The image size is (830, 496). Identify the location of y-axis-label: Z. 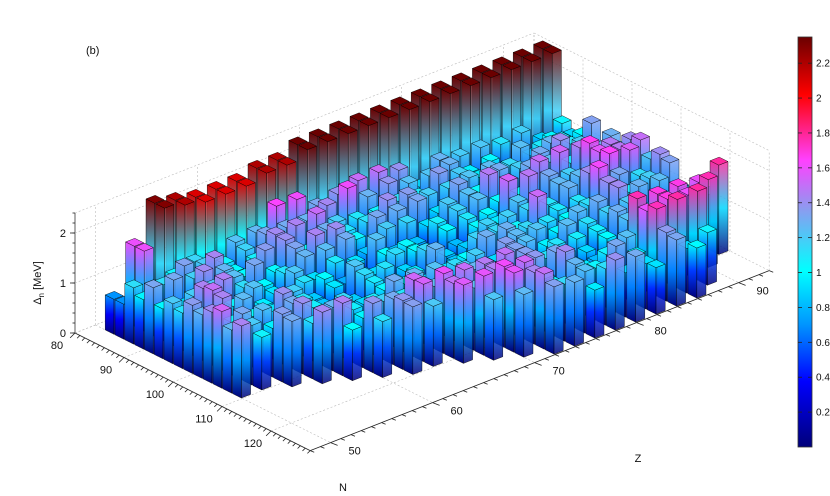
(638, 459).